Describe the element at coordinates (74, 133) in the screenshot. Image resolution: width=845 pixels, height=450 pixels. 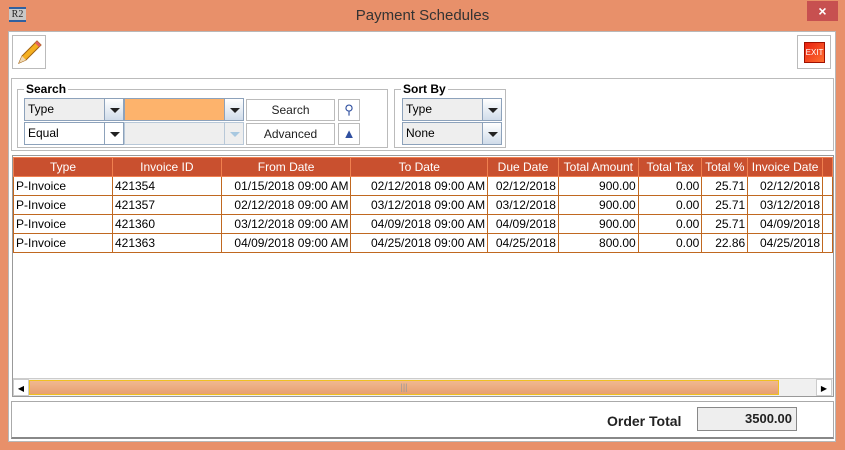
I see `operator-select: Equal` at that location.